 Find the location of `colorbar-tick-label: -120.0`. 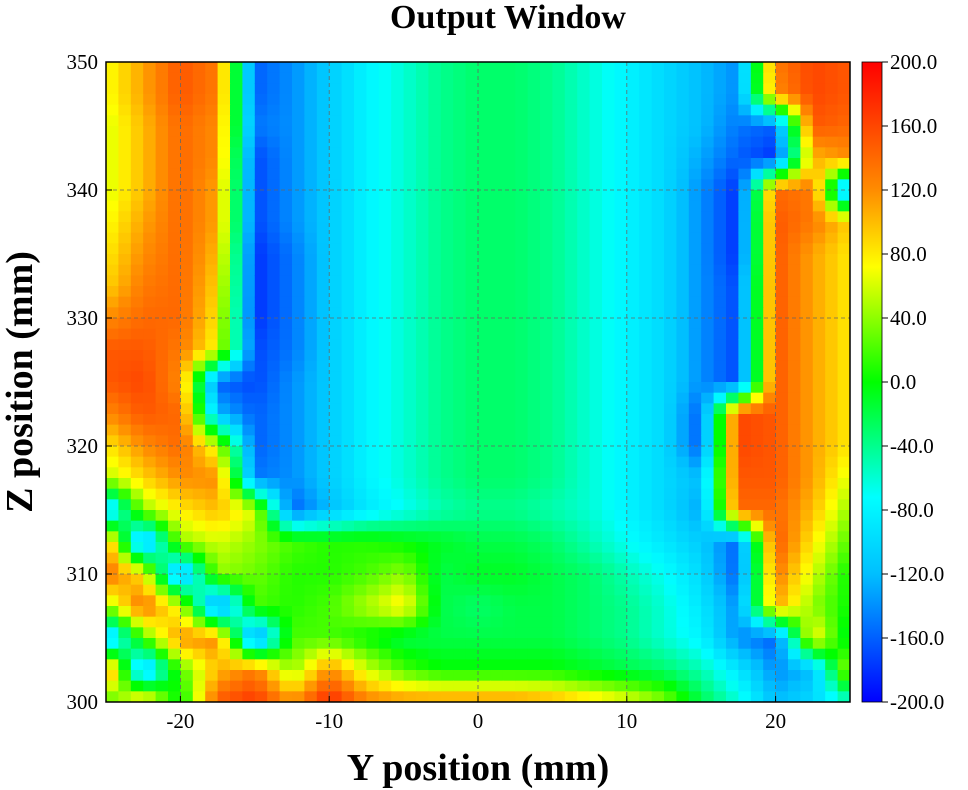

colorbar-tick-label: -120.0 is located at coordinates (917, 574).